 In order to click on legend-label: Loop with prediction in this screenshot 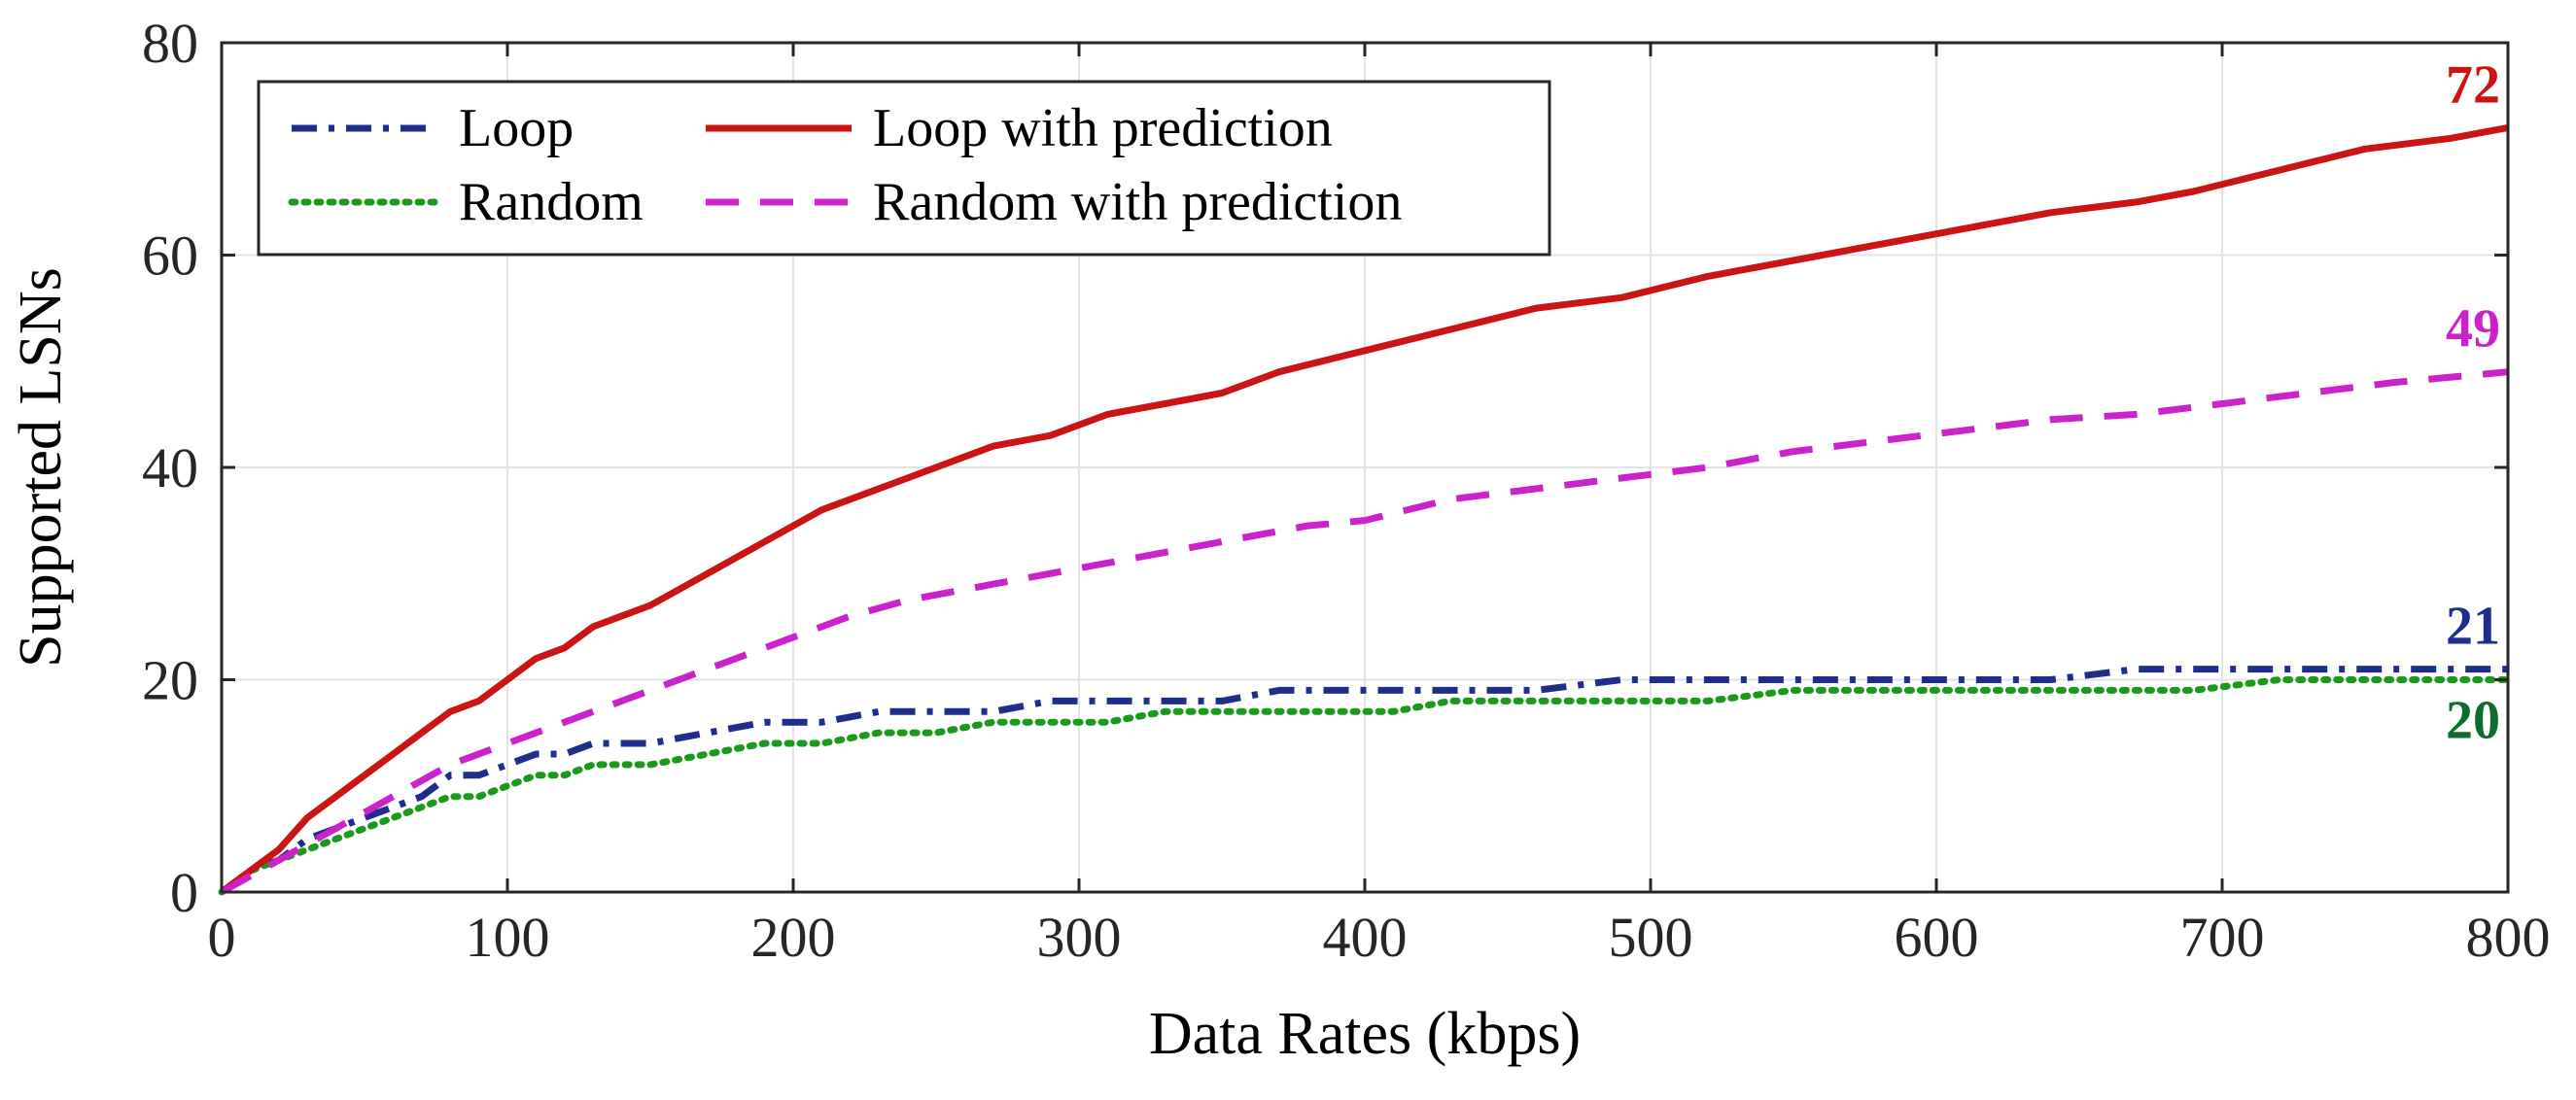, I will do `click(1103, 128)`.